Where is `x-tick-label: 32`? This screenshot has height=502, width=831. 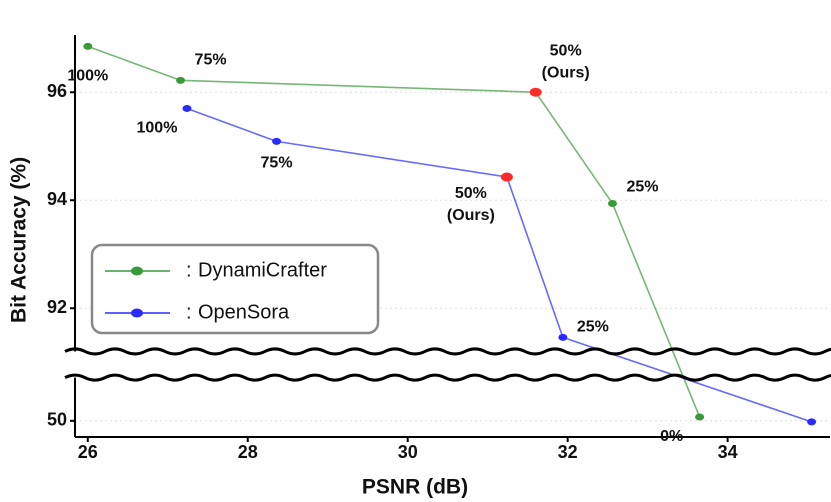
x-tick-label: 32 is located at coordinates (568, 452).